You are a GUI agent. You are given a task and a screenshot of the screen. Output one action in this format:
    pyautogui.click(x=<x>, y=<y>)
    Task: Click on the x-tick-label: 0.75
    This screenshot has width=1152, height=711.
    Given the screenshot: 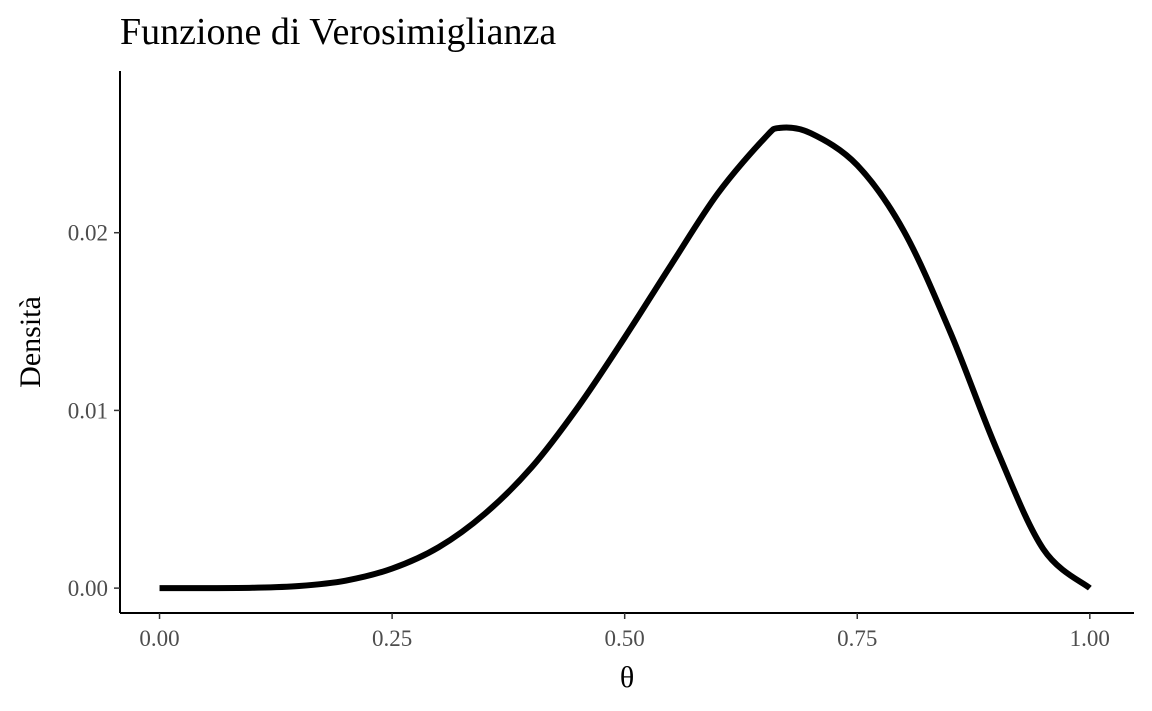 What is the action you would take?
    pyautogui.click(x=857, y=638)
    